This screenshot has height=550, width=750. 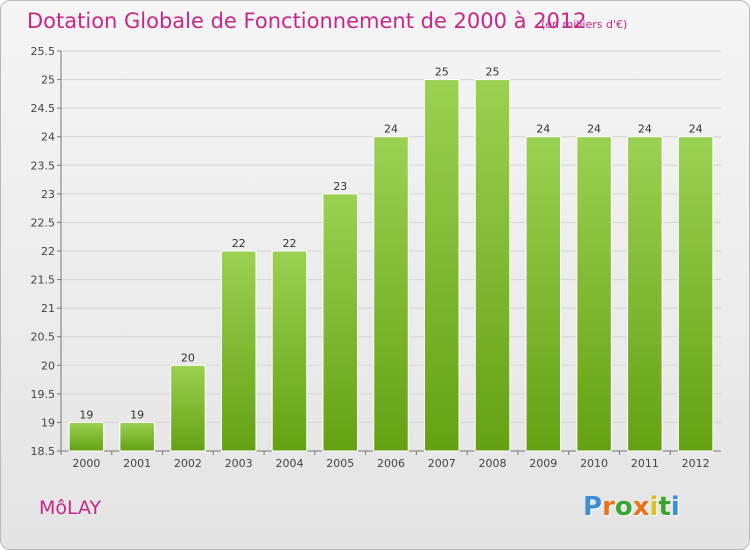 I want to click on proxiti-logo: Proxiti, so click(x=631, y=507).